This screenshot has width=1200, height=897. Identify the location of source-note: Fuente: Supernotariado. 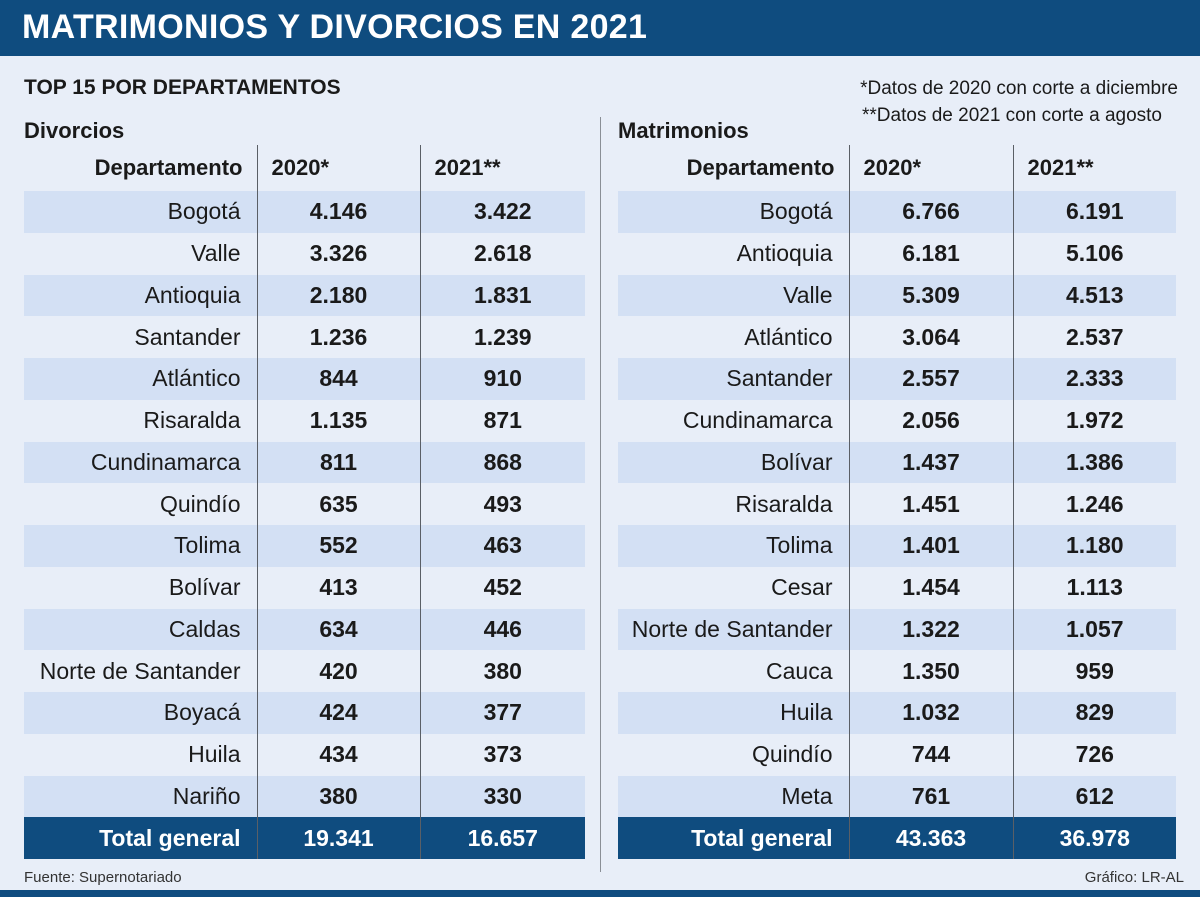
(103, 877).